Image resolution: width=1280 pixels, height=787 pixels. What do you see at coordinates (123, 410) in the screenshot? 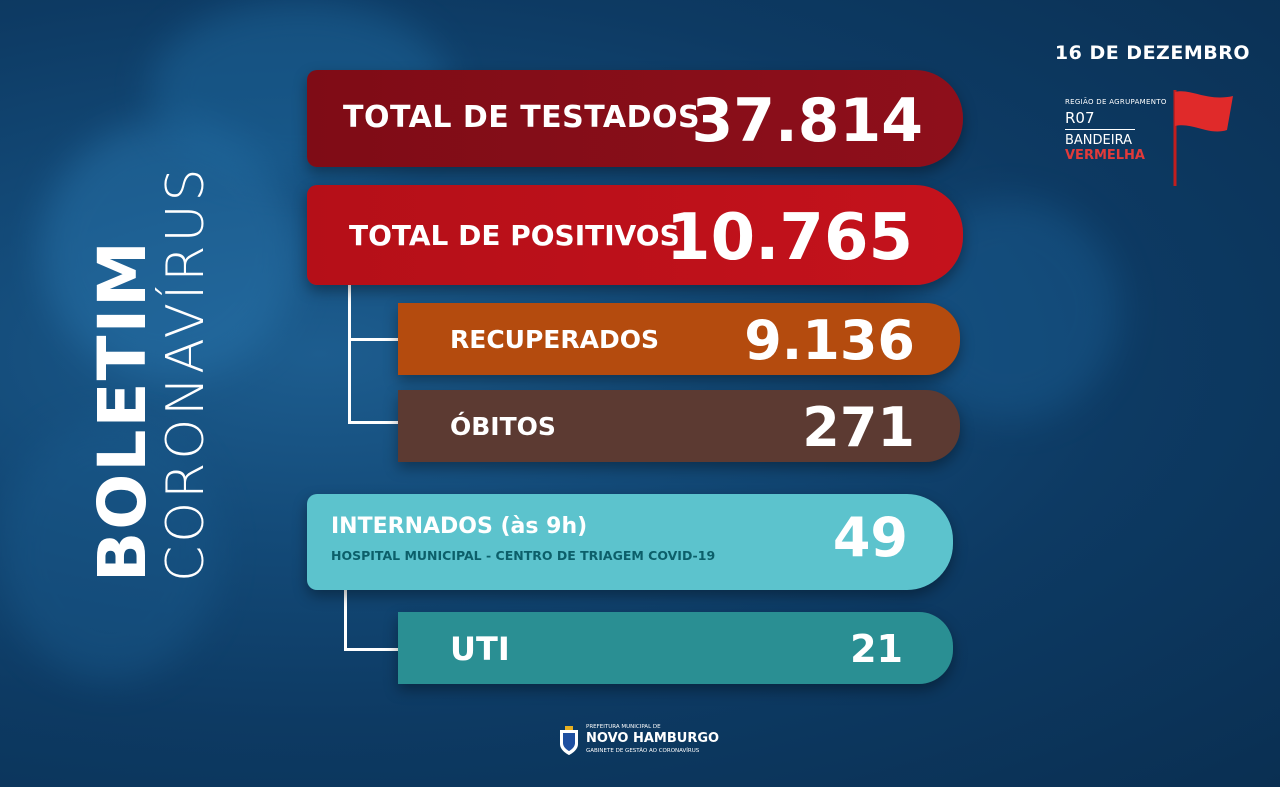
I see `title-boletim: BOLETIM` at bounding box center [123, 410].